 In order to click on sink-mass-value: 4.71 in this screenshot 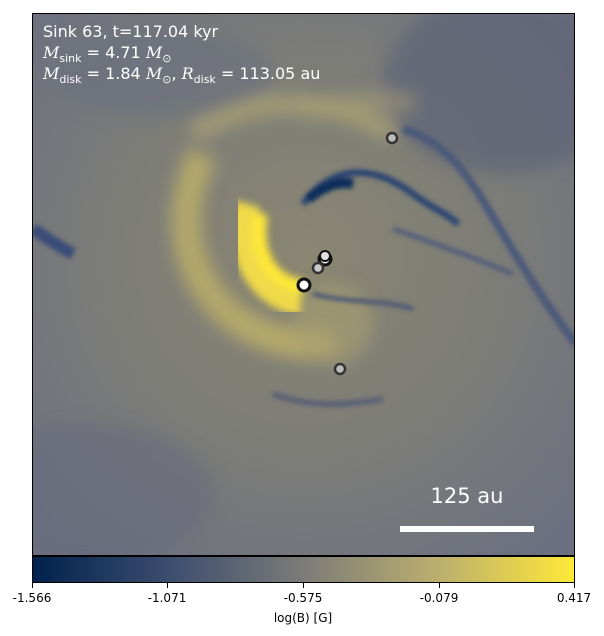, I will do `click(123, 52)`.